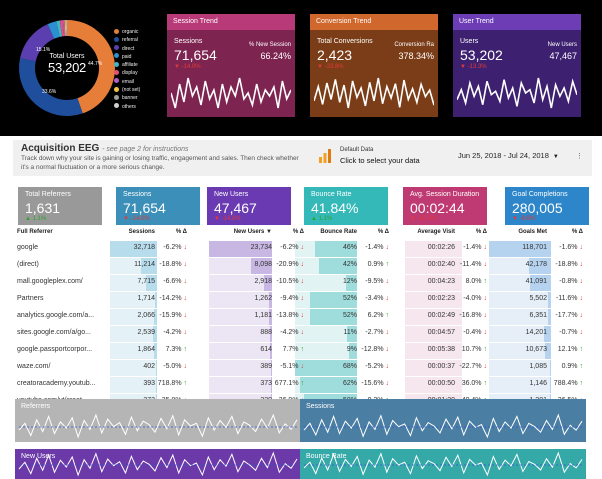 Image resolution: width=602 pixels, height=479 pixels. What do you see at coordinates (146, 315) in the screenshot?
I see `value-cell: 2,066` at bounding box center [146, 315].